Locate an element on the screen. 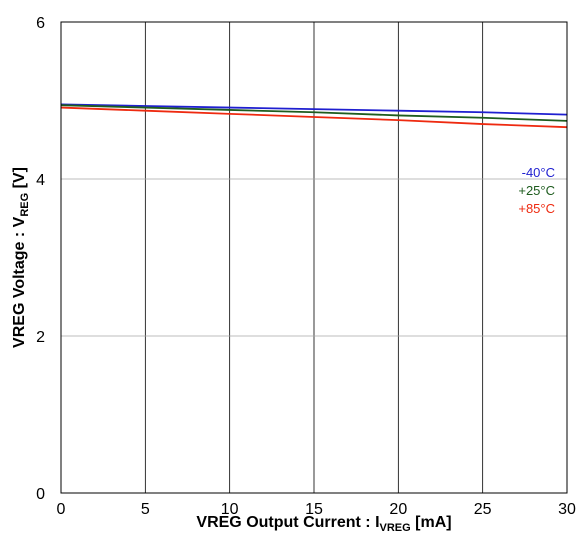 The height and width of the screenshot is (549, 580). y-tick-label-4: 4 is located at coordinates (40, 180).